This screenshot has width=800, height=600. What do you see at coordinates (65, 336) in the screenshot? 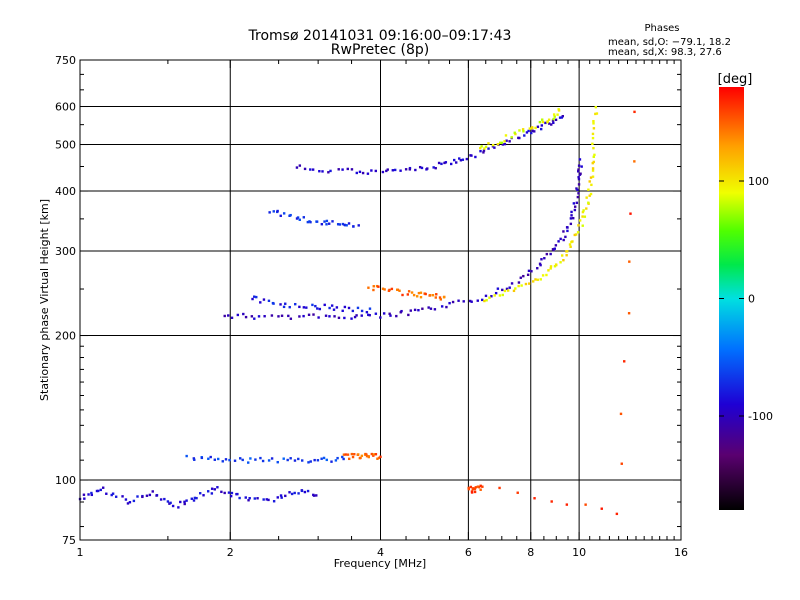
I see `y-tick-label: 200` at bounding box center [65, 336].